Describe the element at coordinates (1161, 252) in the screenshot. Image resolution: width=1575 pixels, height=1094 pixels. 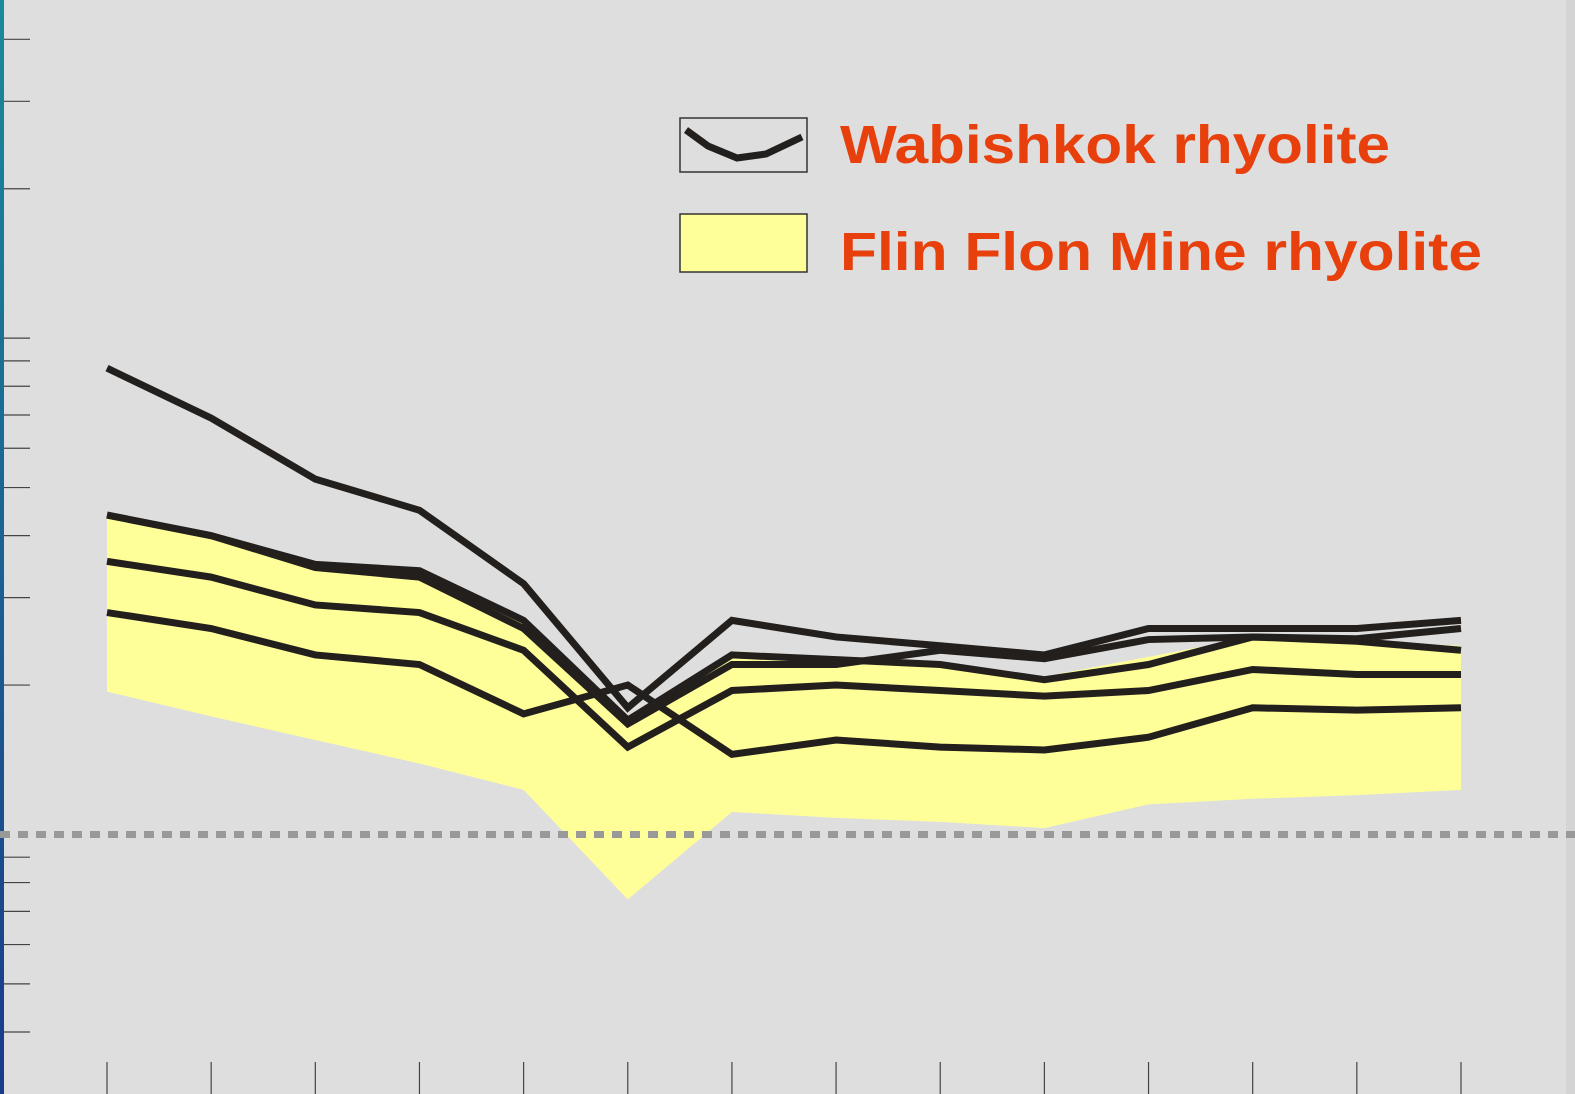
I see `legend-label: Flin Flon Mine rhyolite` at that location.